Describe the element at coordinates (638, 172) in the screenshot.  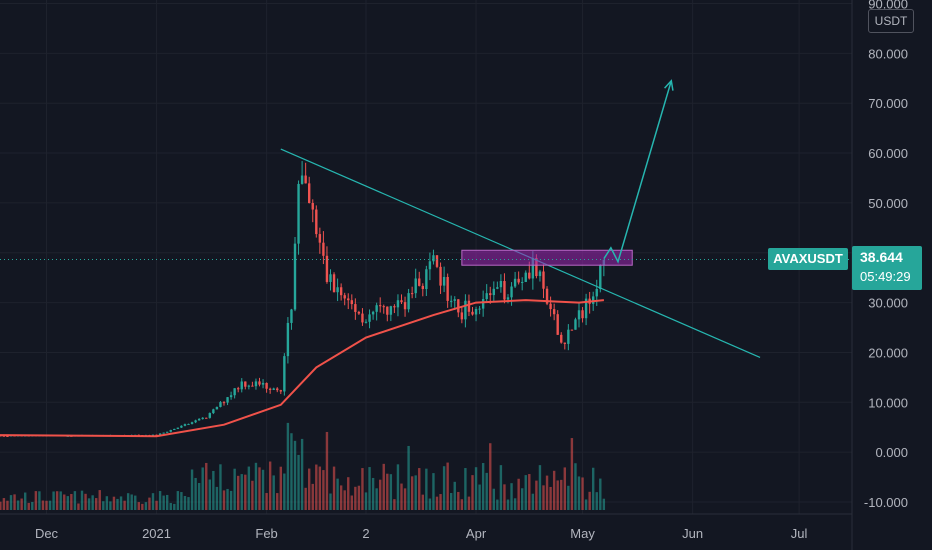
I see `projection-path` at that location.